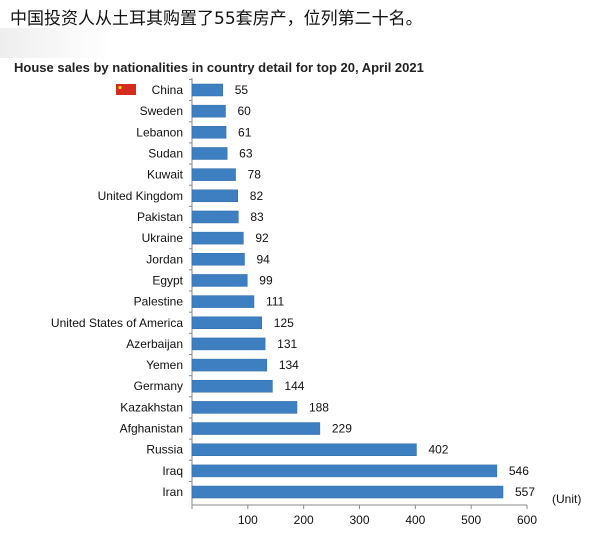 The width and height of the screenshot is (600, 536). What do you see at coordinates (159, 132) in the screenshot?
I see `category-label: Lebanon` at bounding box center [159, 132].